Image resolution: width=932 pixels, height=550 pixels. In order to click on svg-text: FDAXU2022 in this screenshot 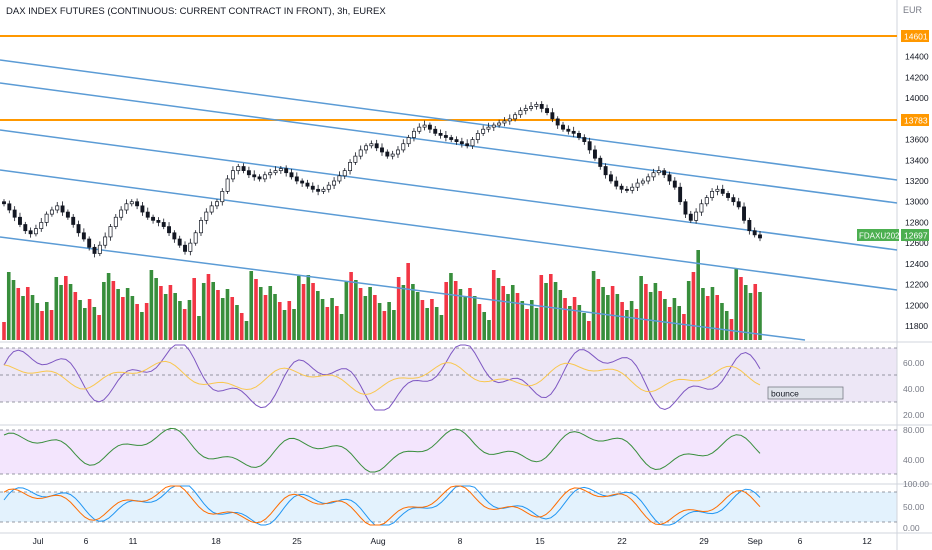, I will do `click(881, 236)`.